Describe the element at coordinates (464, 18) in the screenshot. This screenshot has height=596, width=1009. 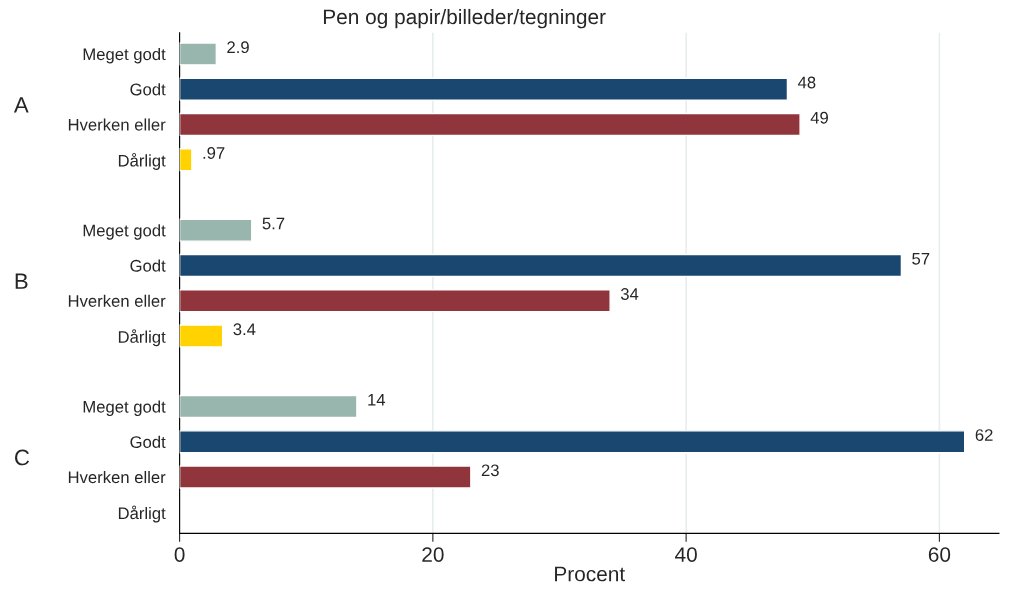
I see `chart-title: Pen og papir/billeder/tegninger` at that location.